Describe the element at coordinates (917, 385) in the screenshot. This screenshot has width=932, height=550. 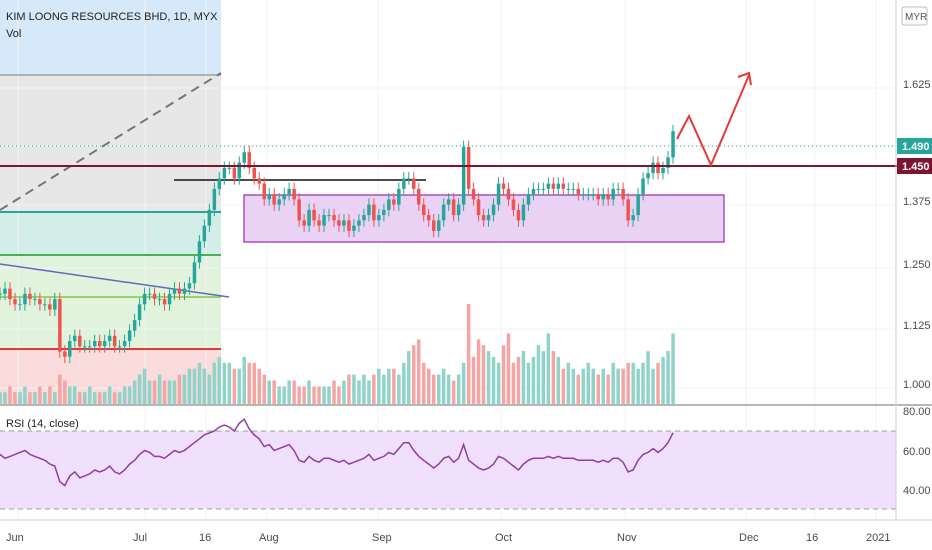
I see `y-tick-1000: 1.000` at that location.